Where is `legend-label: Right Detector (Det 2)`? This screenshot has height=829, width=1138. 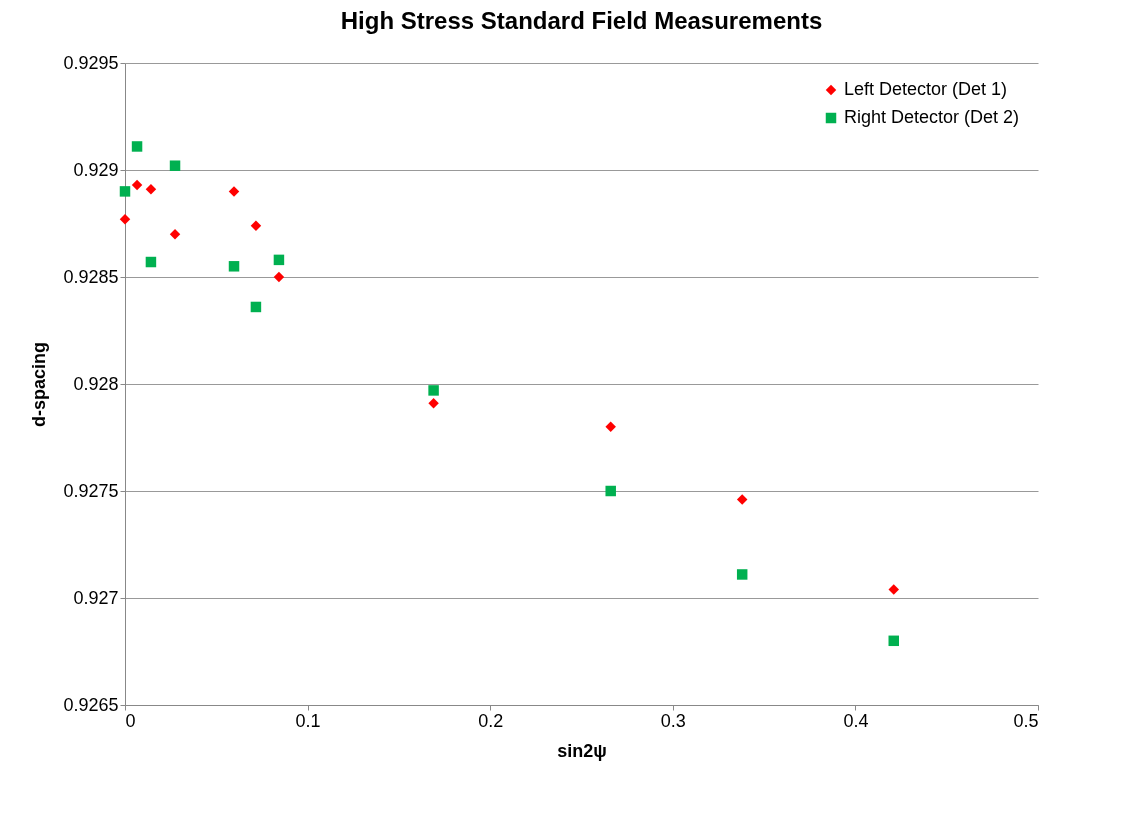
legend-label: Right Detector (Det 2) is located at coordinates (932, 117).